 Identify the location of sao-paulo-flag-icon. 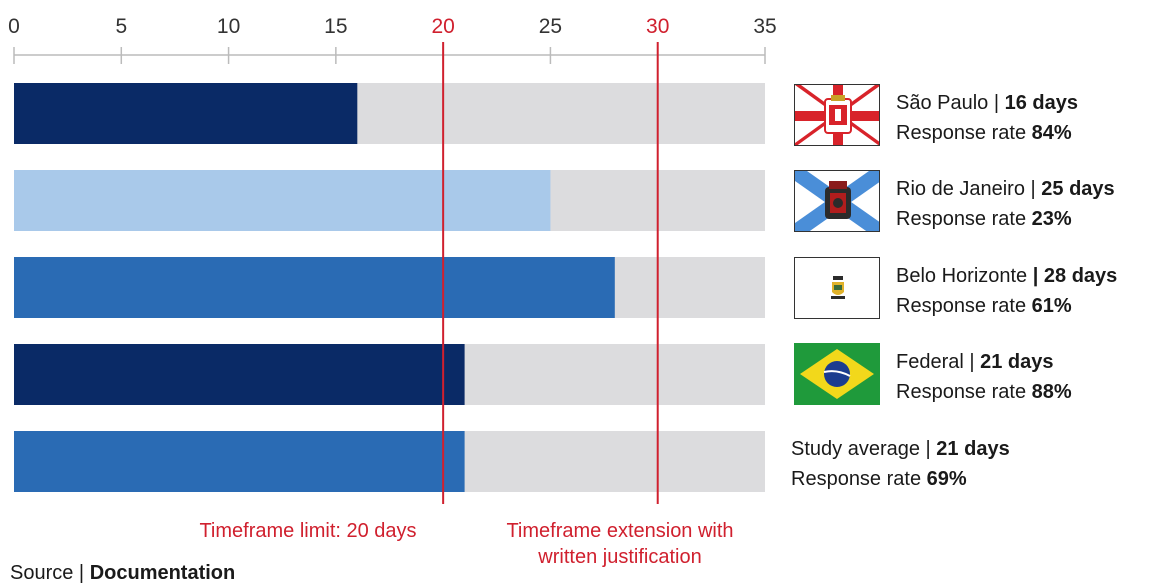
(837, 115).